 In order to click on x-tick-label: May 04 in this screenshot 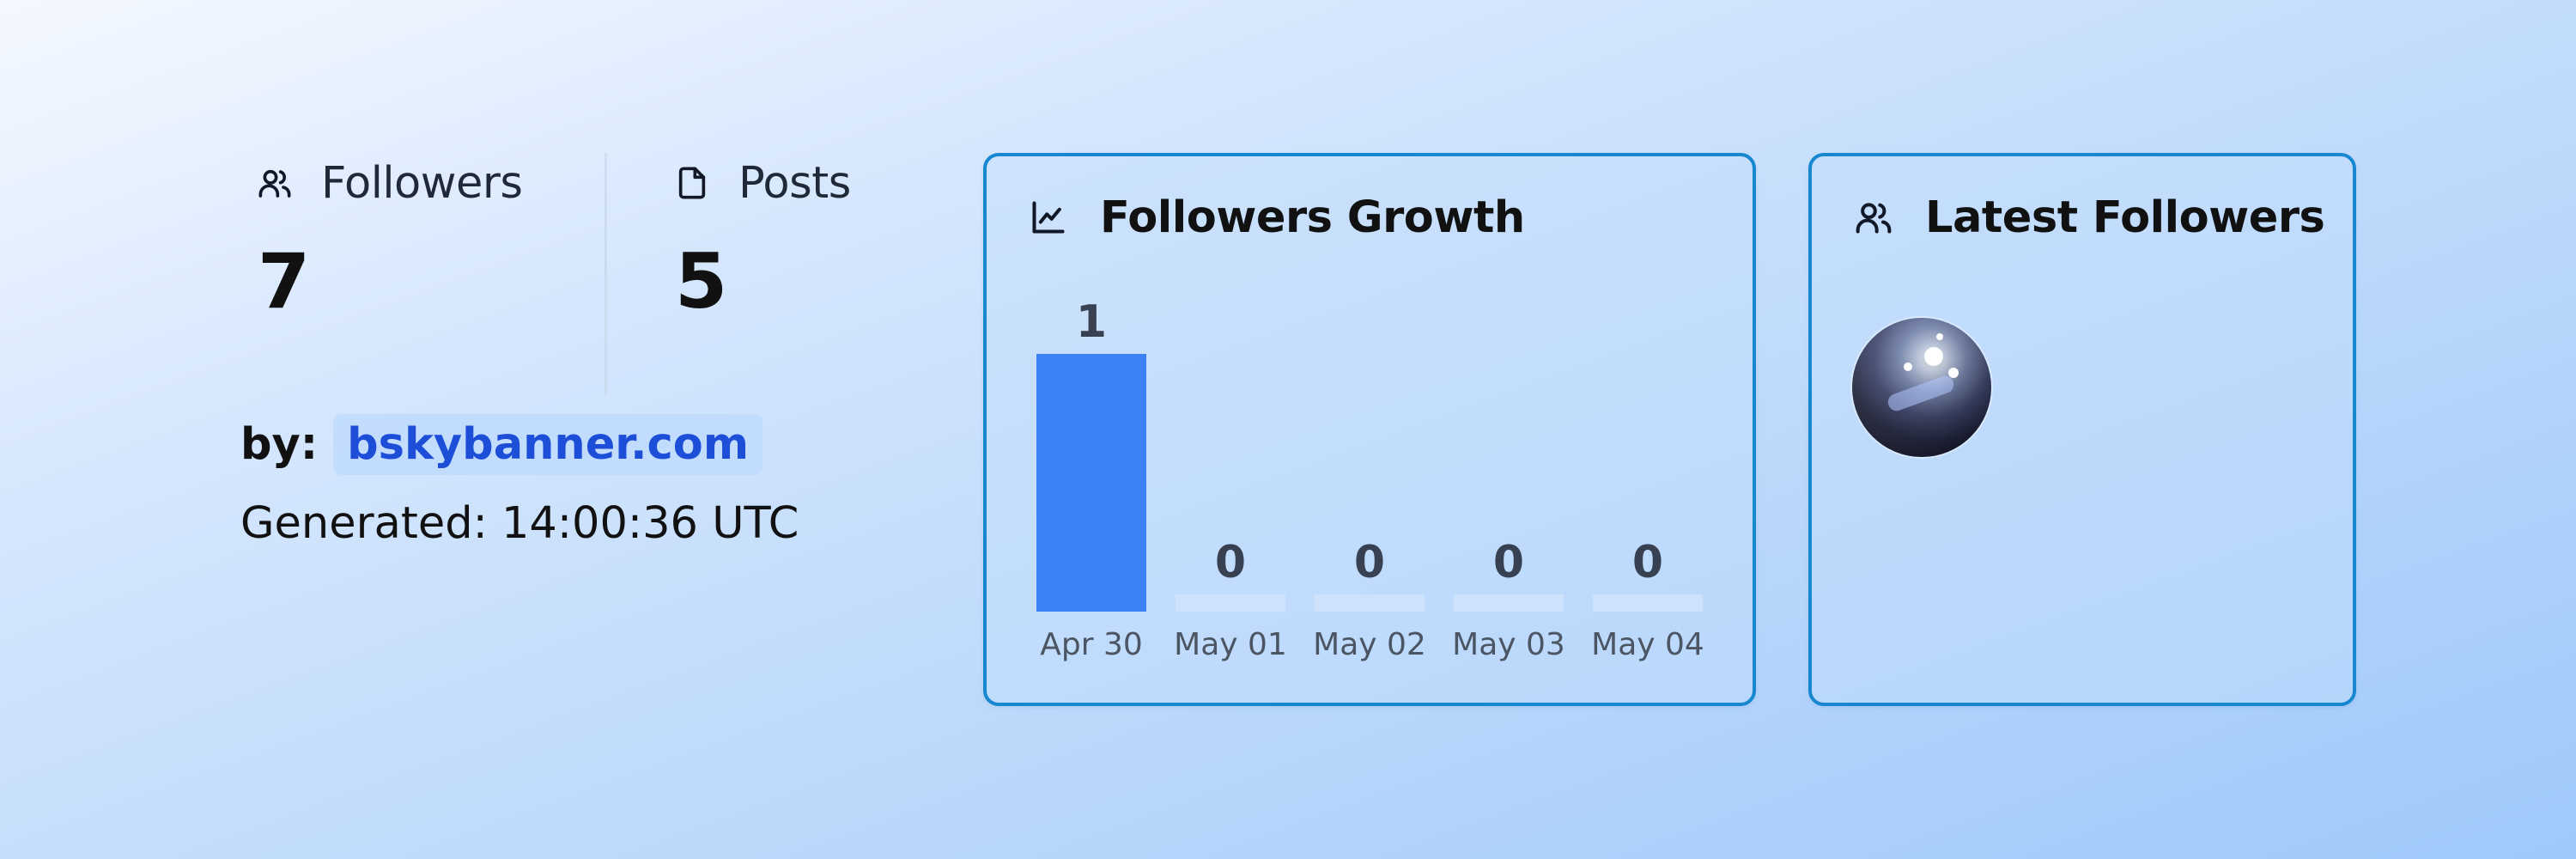, I will do `click(1647, 644)`.